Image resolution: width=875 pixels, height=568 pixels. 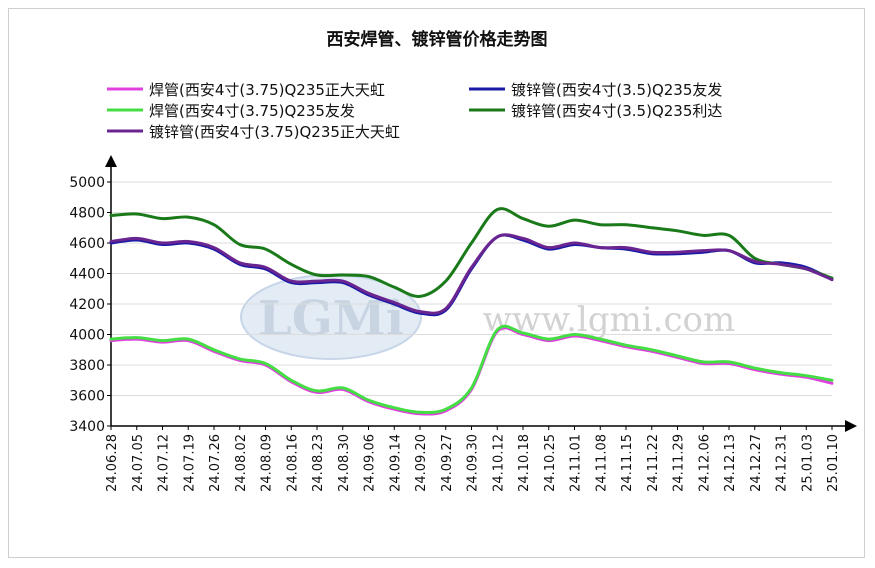 I want to click on x-tick-label: 24.12.31, so click(x=782, y=463).